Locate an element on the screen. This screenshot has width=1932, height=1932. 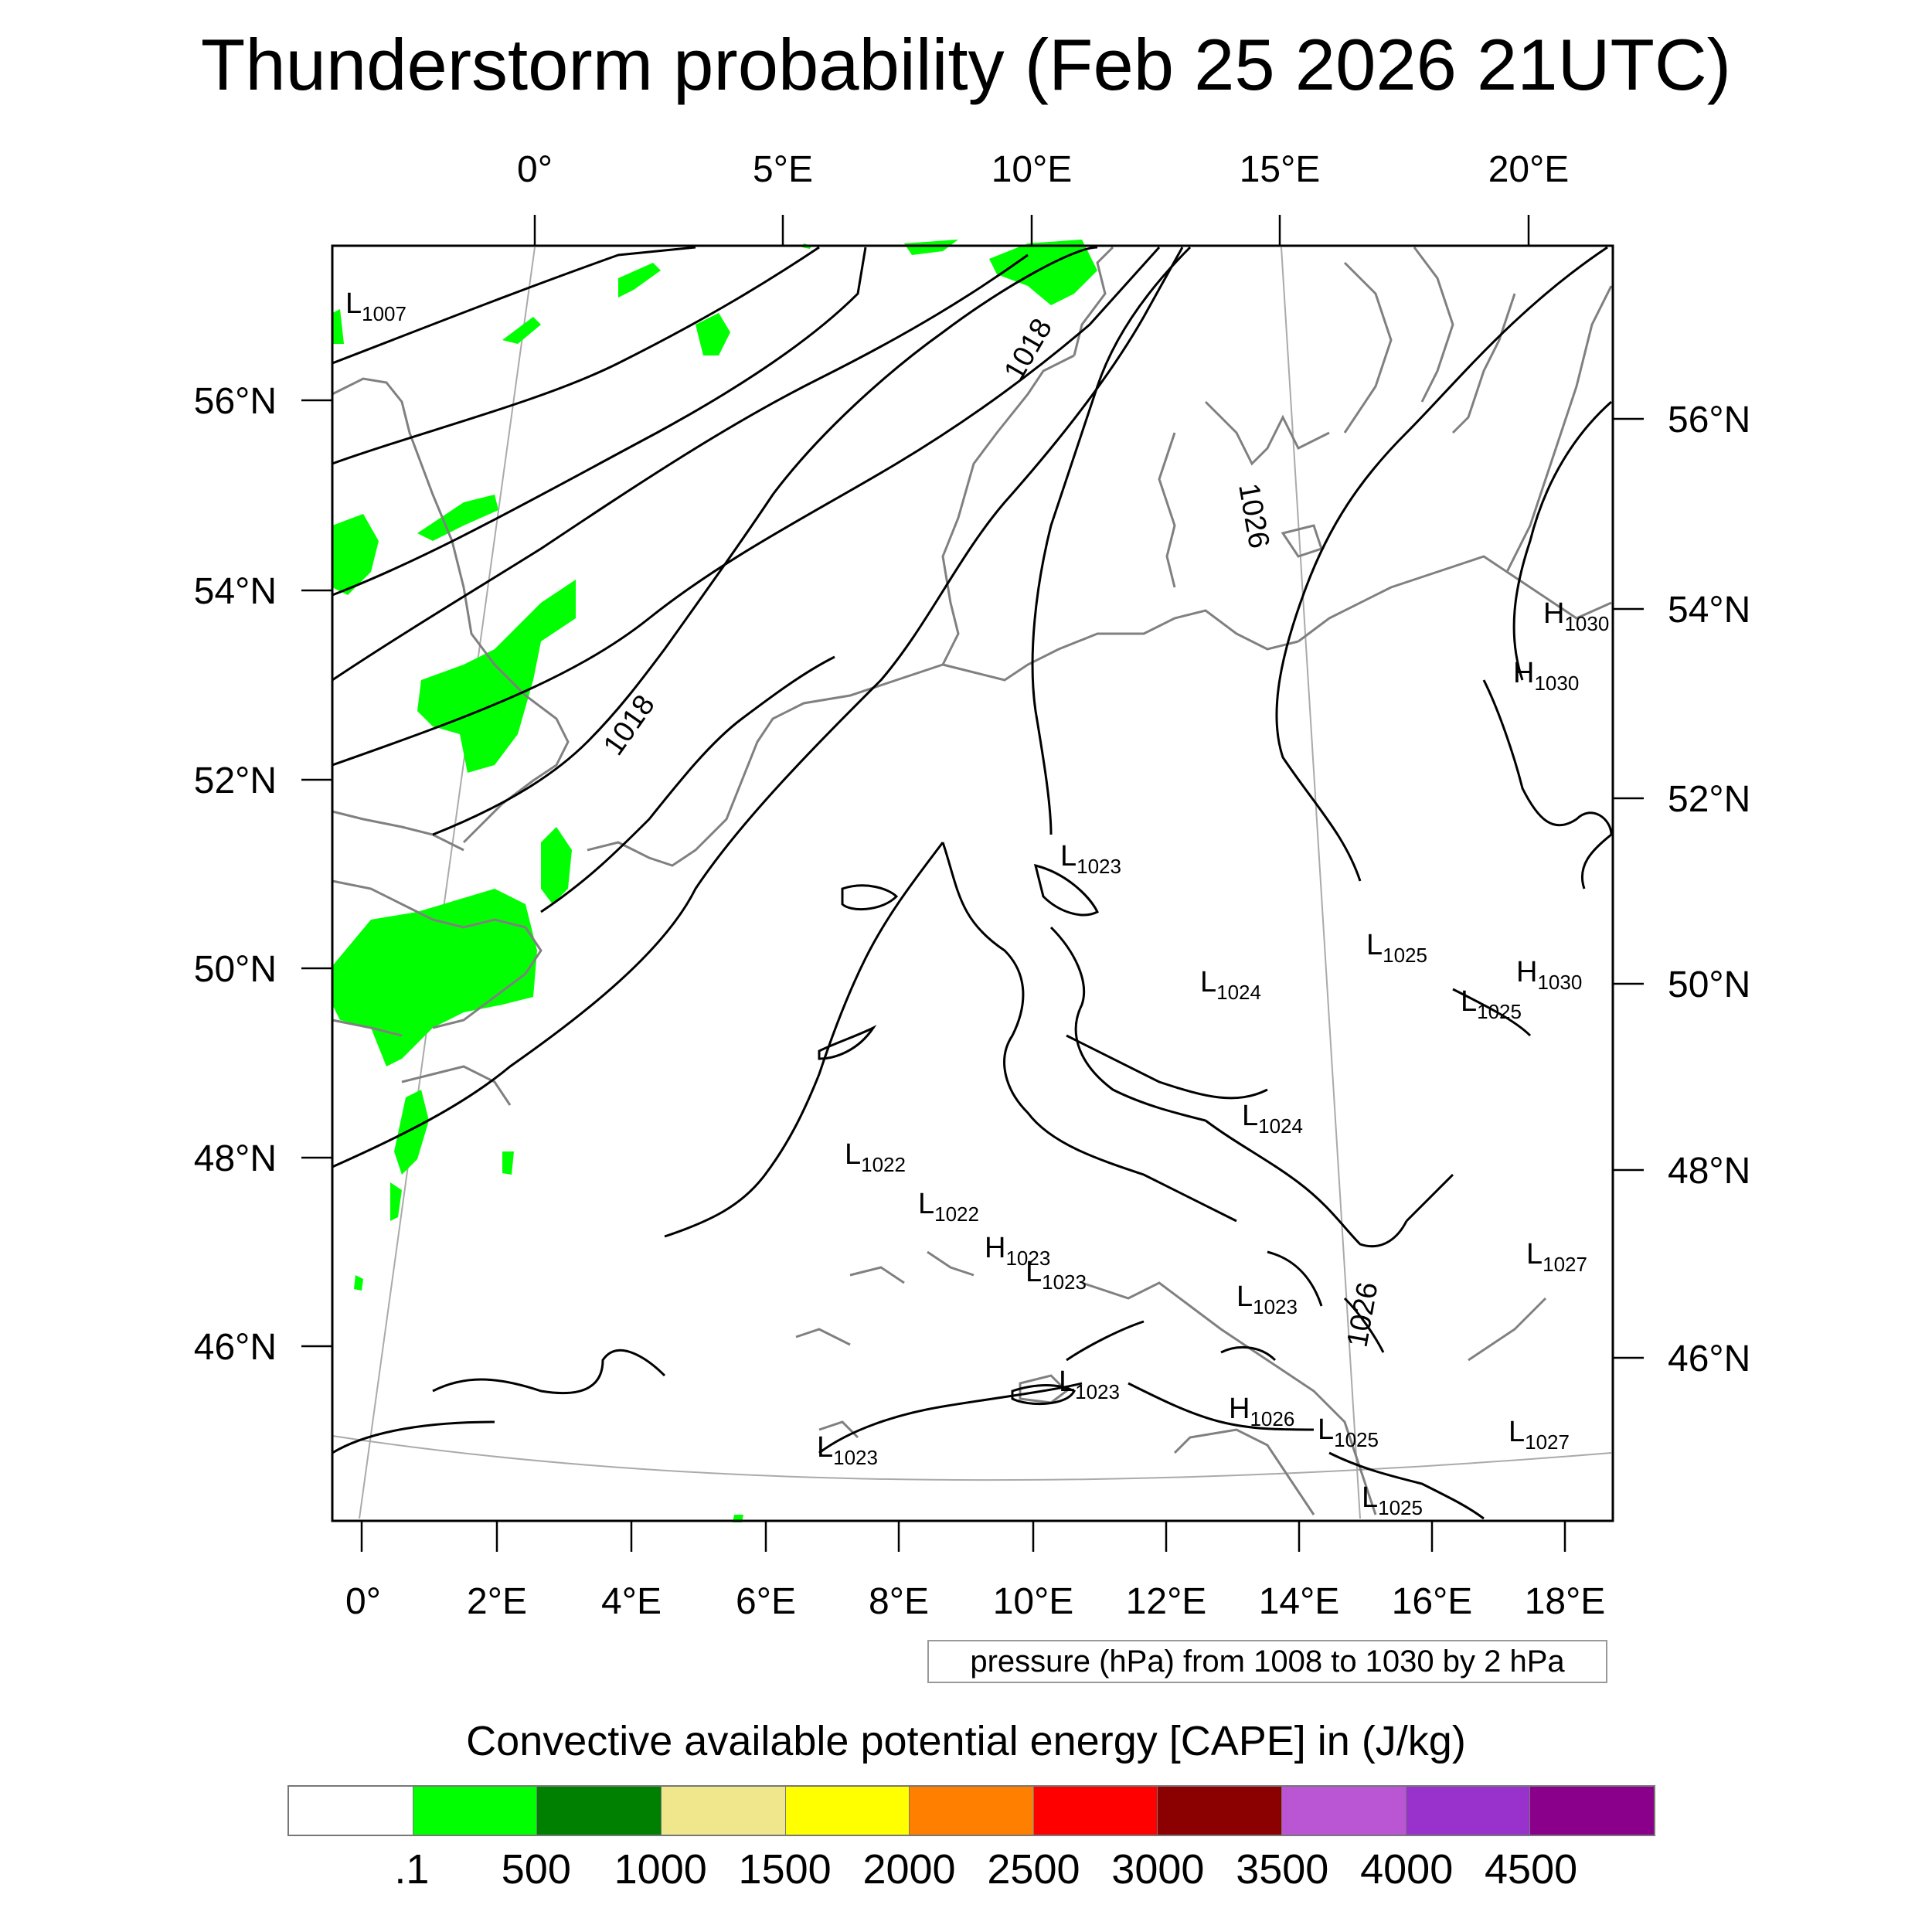
left-lat-label: 56°N is located at coordinates (236, 401).